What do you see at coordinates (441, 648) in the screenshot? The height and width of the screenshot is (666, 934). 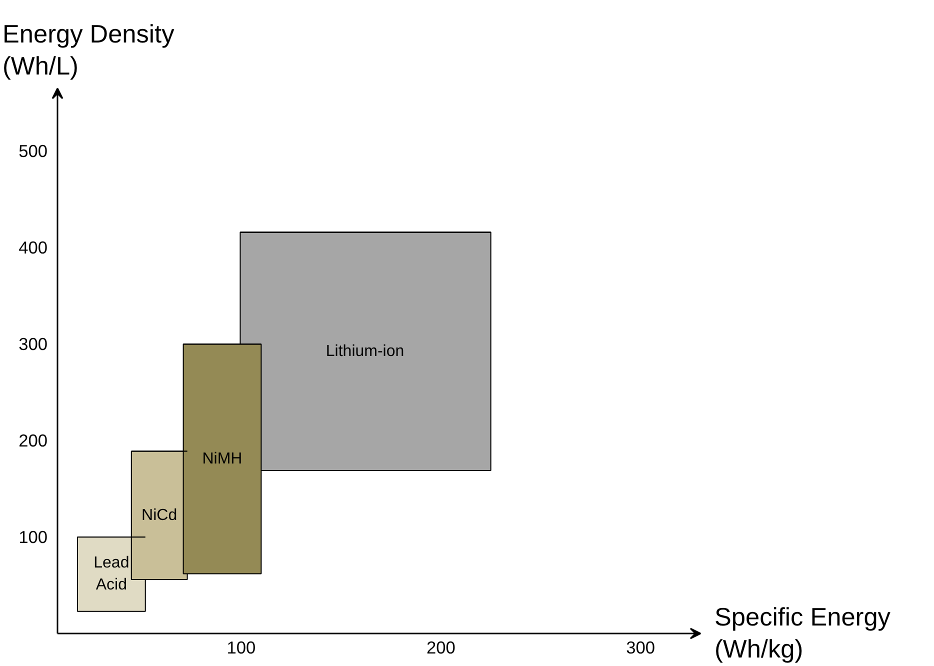 I see `x-tick-label: 200` at bounding box center [441, 648].